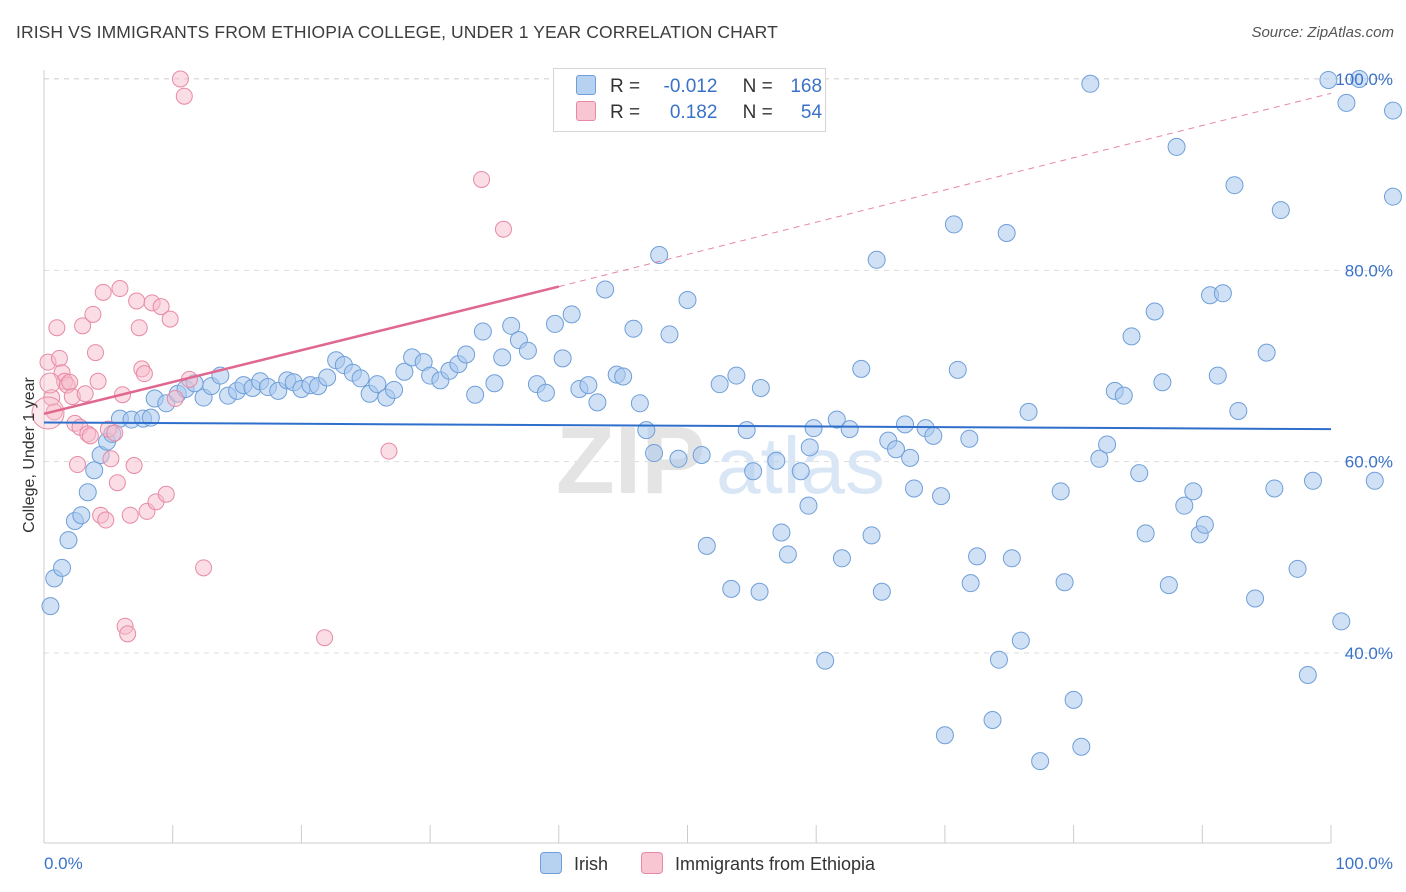 The image size is (1406, 892). I want to click on x-tick-label-max: 100.0%, so click(1364, 863).